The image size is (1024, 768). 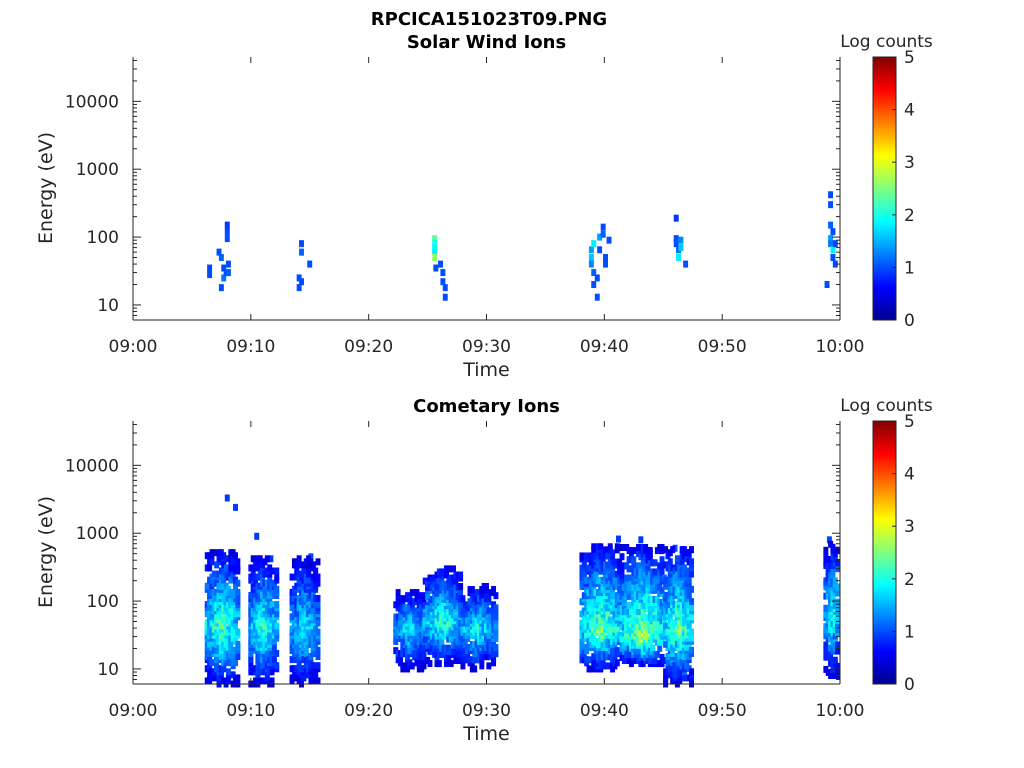 What do you see at coordinates (629, 606) in the screenshot?
I see `cometary-cell-2048` at bounding box center [629, 606].